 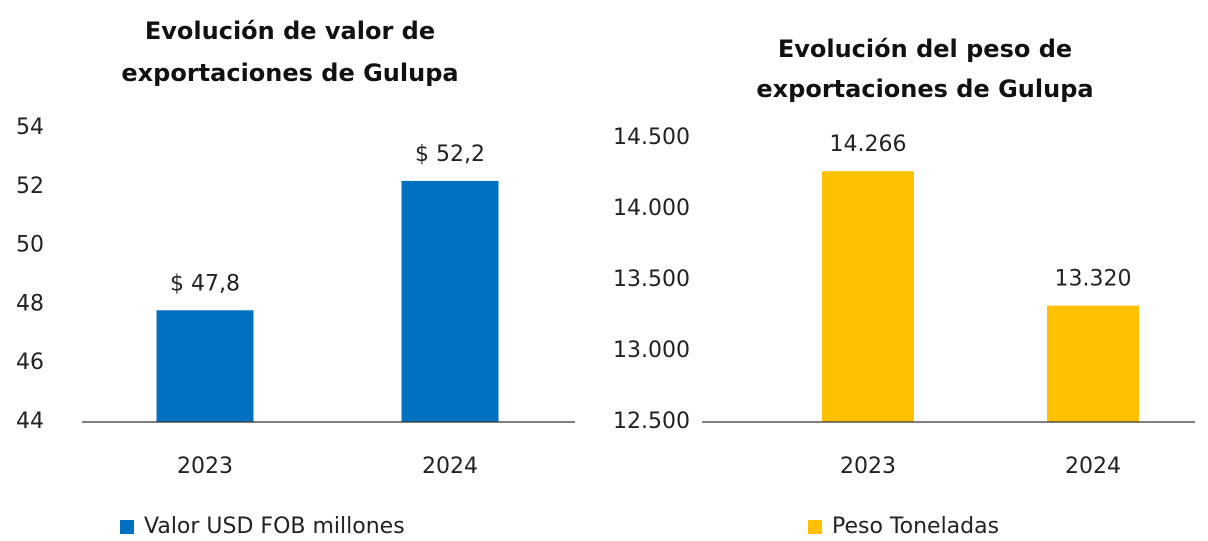 I want to click on y-tick-label: 50, so click(x=30, y=245).